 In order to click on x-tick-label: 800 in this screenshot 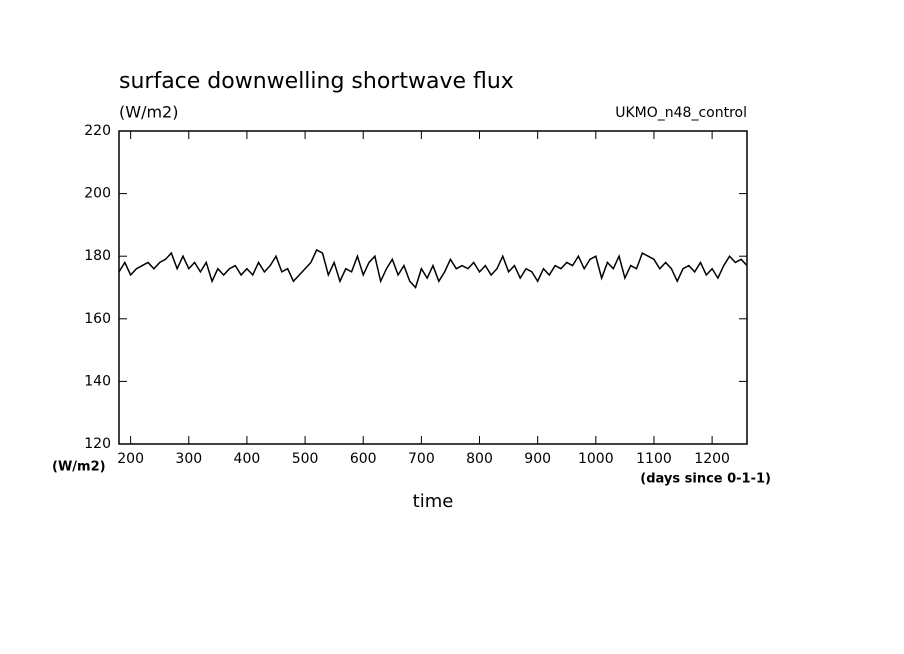, I will do `click(479, 459)`.